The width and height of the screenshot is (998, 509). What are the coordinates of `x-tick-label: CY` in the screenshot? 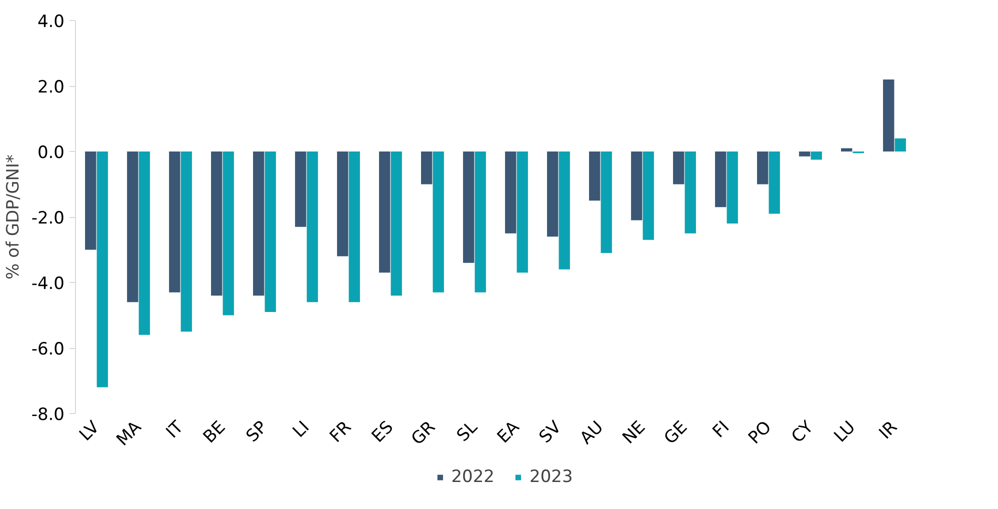 It's located at (803, 432).